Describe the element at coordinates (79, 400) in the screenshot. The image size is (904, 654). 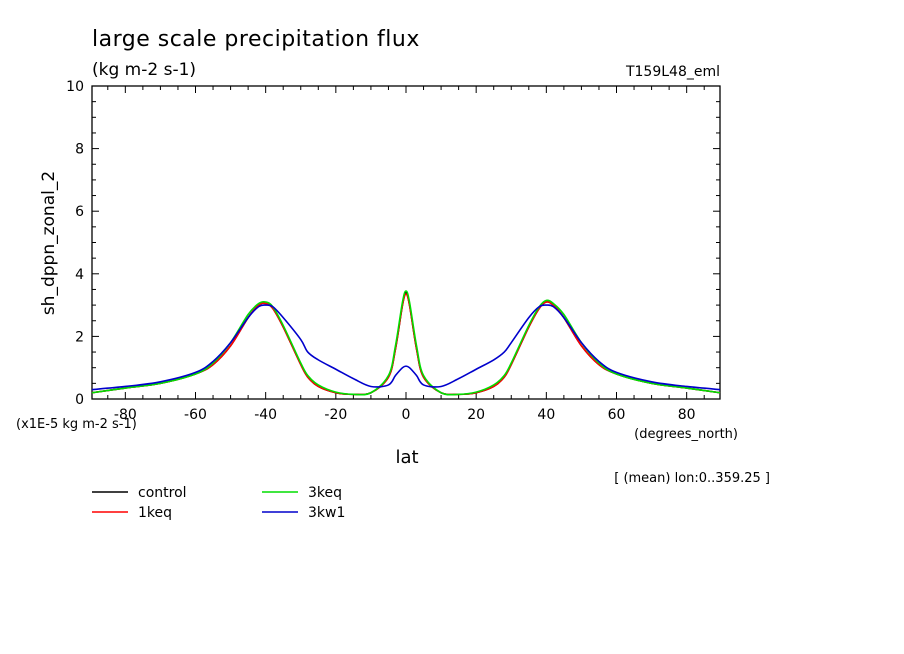
I see `y-tick-label: 0` at that location.